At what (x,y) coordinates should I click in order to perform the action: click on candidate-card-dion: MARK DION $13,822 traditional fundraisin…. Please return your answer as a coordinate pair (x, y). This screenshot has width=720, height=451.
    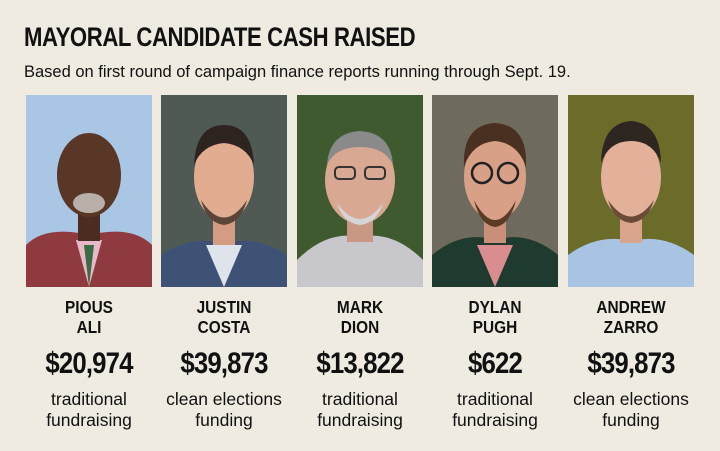
    Looking at the image, I should click on (360, 270).